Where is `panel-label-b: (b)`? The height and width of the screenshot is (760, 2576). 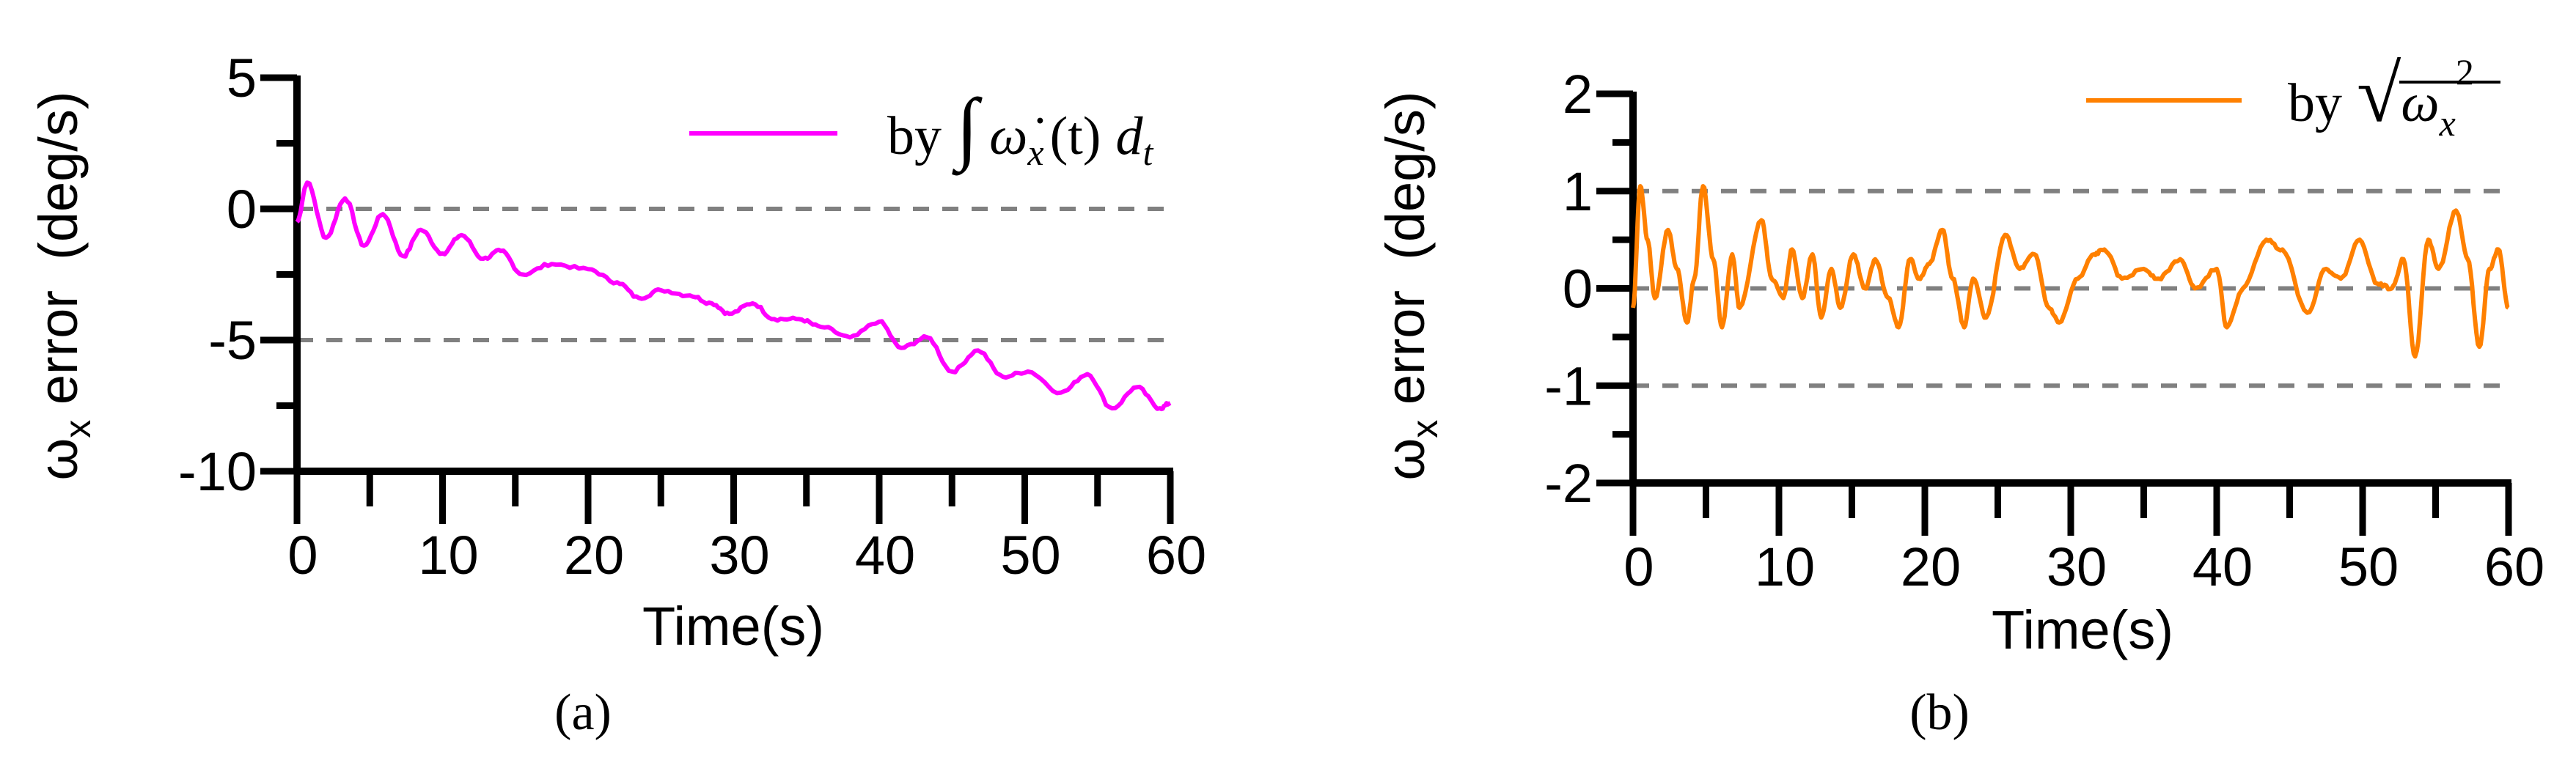
panel-label-b: (b) is located at coordinates (1940, 713).